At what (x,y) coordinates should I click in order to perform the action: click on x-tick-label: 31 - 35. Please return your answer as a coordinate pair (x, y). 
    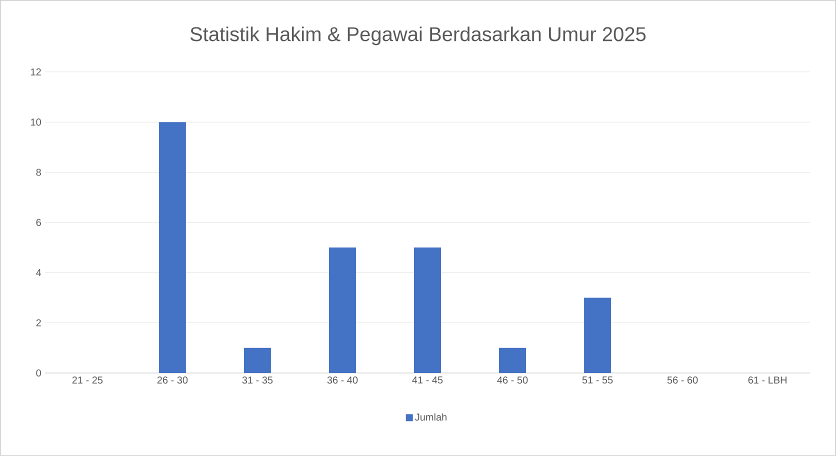
    Looking at the image, I should click on (257, 380).